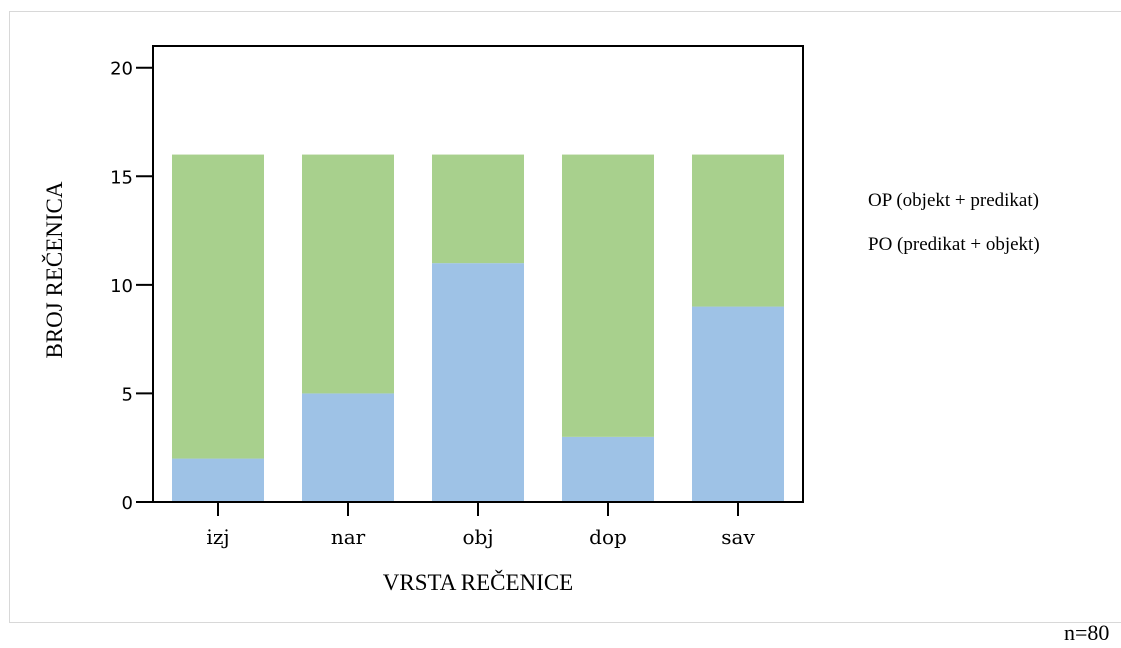 This screenshot has height=648, width=1121. What do you see at coordinates (738, 537) in the screenshot?
I see `x-tick-label-sav: sav` at bounding box center [738, 537].